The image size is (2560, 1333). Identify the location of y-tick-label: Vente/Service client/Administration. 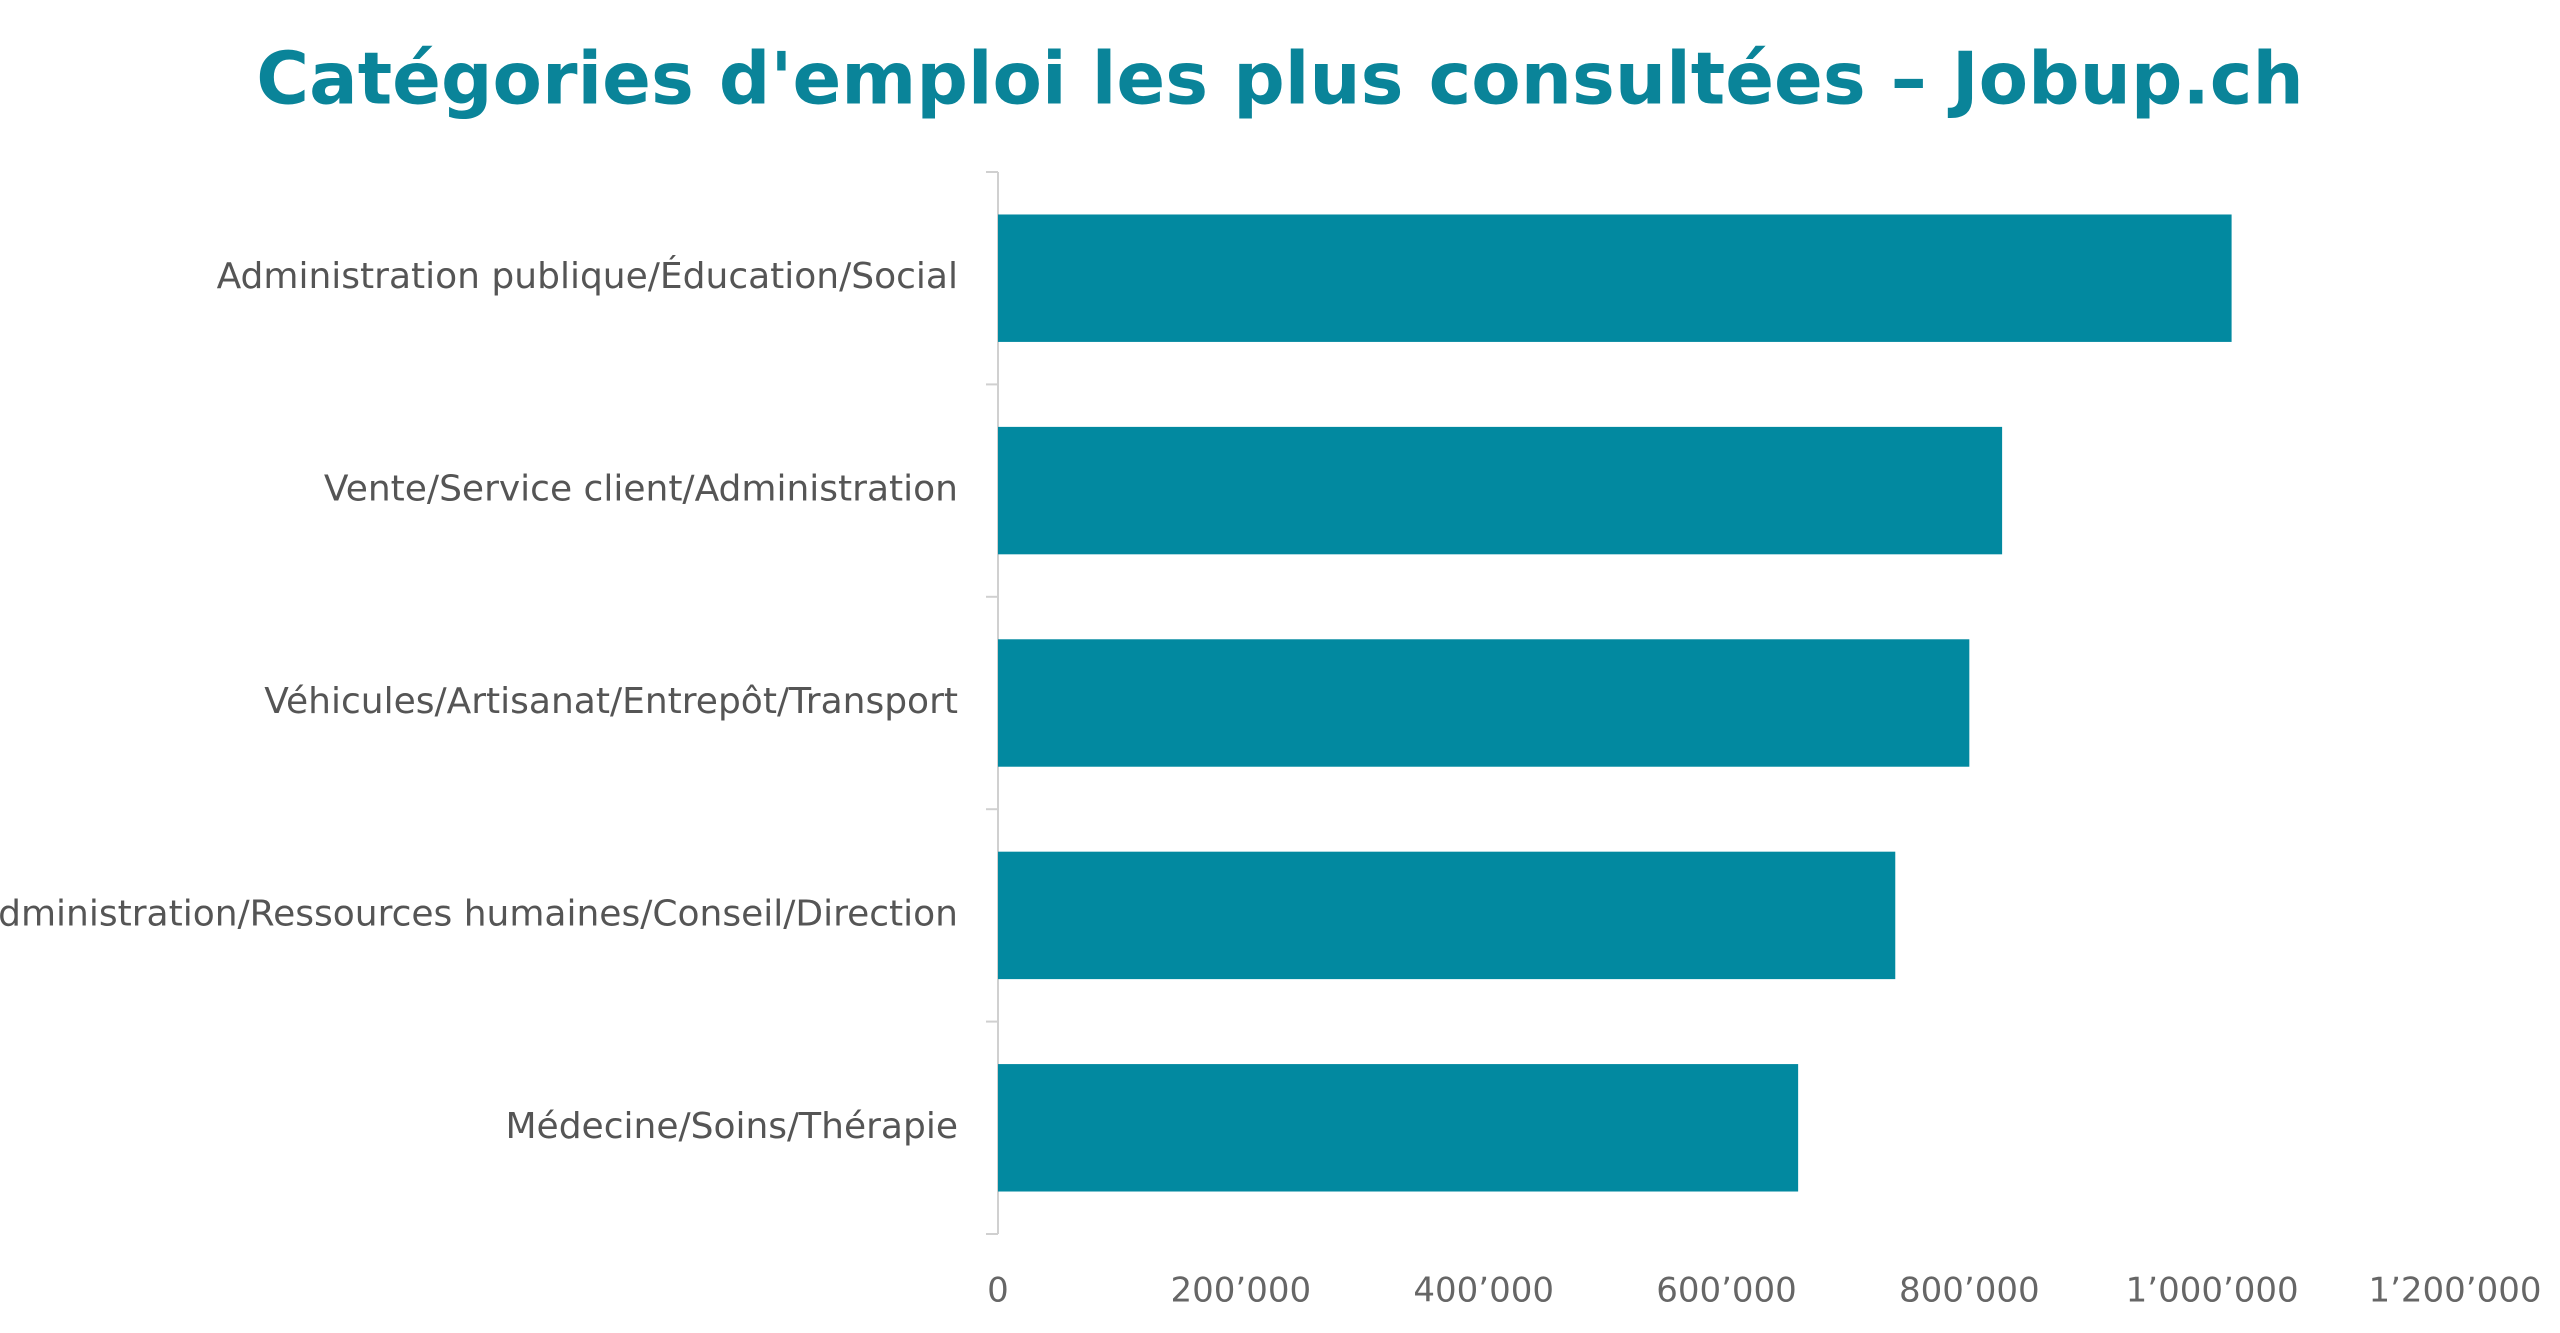
(641, 489).